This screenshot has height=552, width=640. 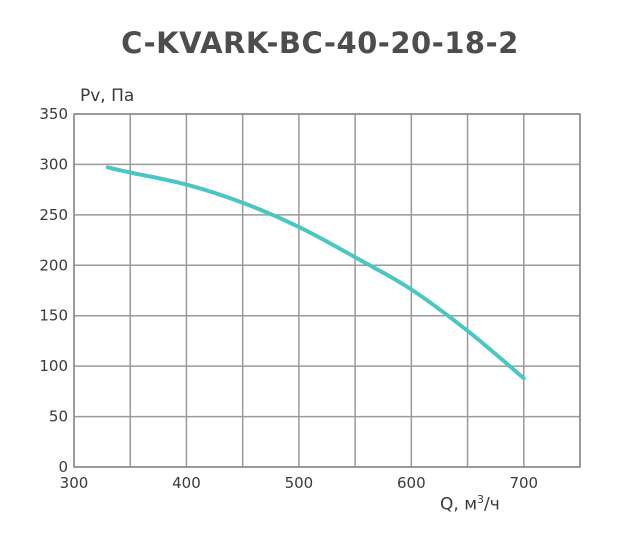 What do you see at coordinates (481, 499) in the screenshot?
I see `x-axis-label-superscript: 3` at bounding box center [481, 499].